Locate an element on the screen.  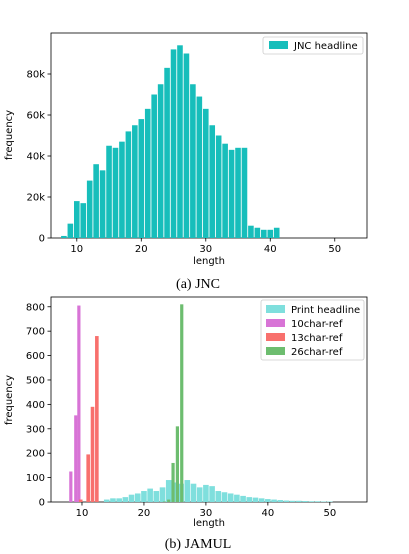
legend-label-26char-ref: 26char-ref is located at coordinates (317, 352).